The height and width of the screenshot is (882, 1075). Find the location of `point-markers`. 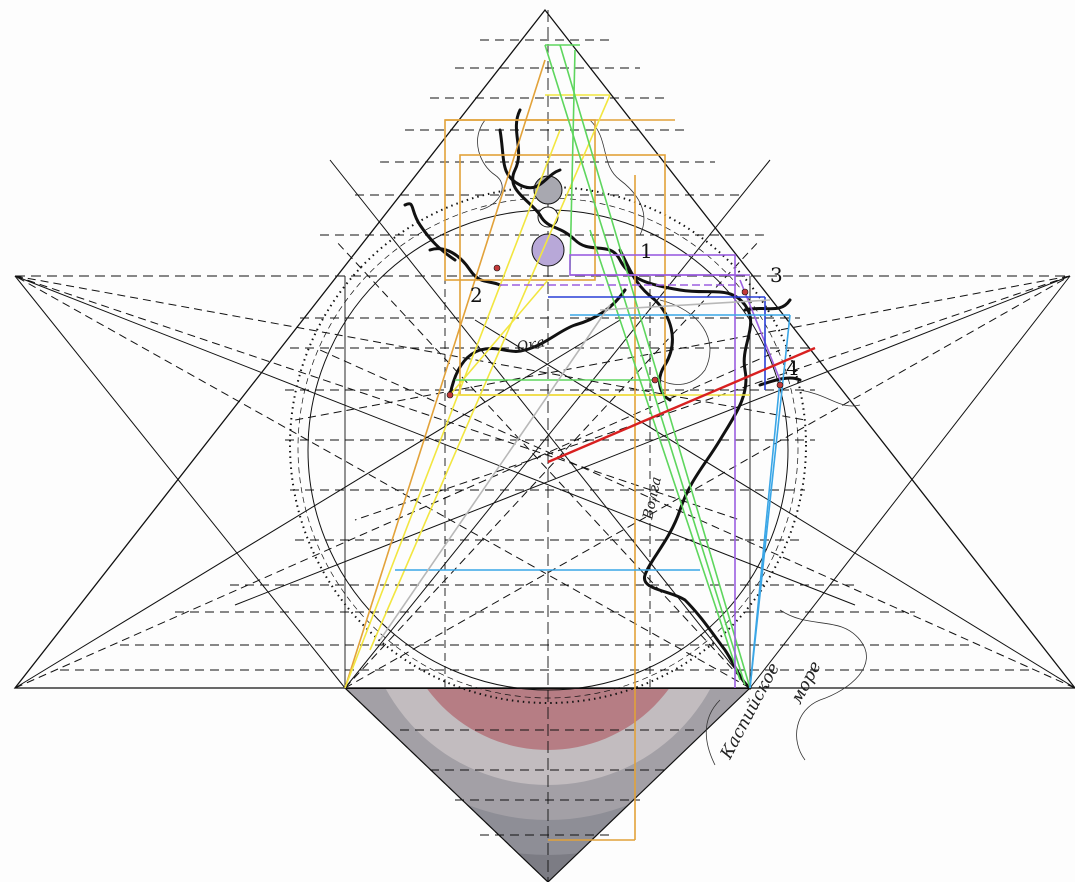

point-markers is located at coordinates (615, 331).